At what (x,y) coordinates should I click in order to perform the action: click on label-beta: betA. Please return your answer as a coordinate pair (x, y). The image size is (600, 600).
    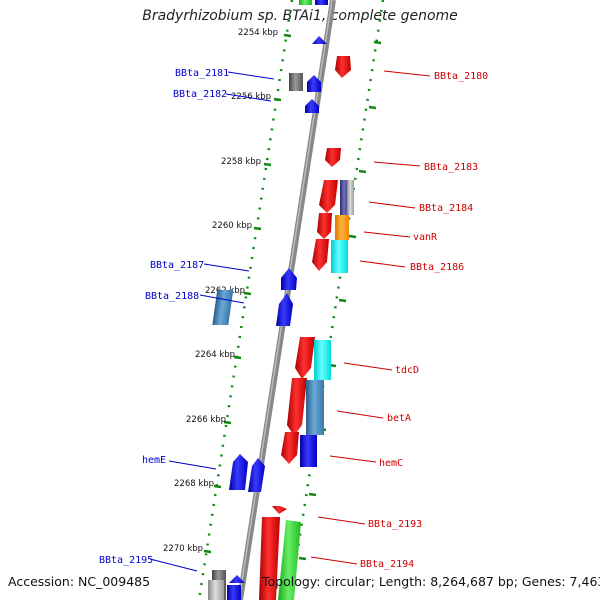
    Looking at the image, I should click on (399, 418).